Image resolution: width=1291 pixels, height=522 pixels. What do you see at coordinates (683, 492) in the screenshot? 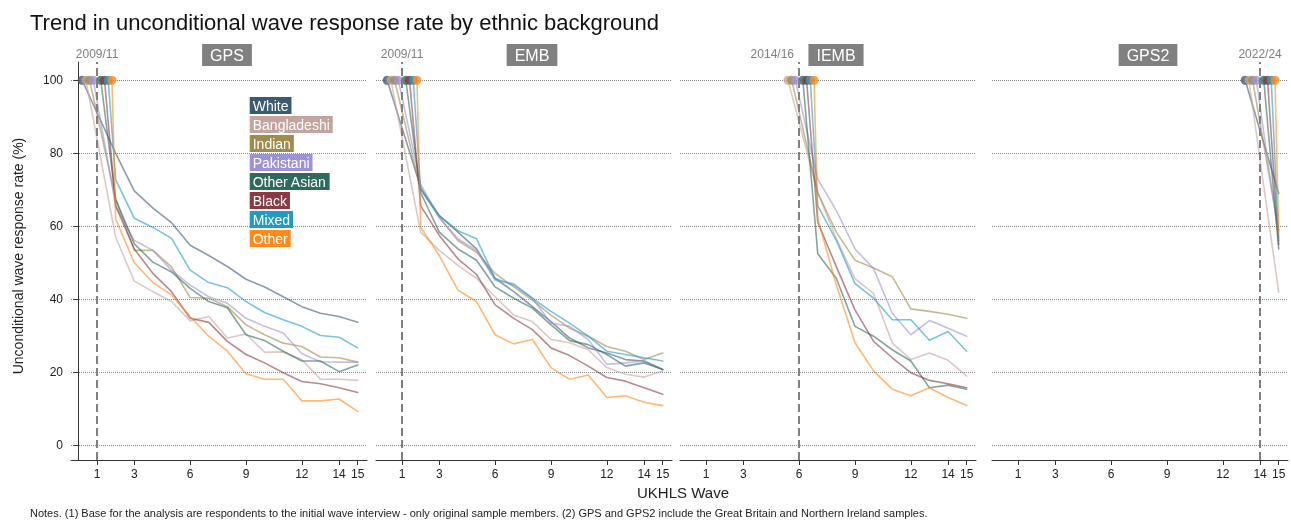
I see `x-axis-title: UKHLS Wave` at bounding box center [683, 492].